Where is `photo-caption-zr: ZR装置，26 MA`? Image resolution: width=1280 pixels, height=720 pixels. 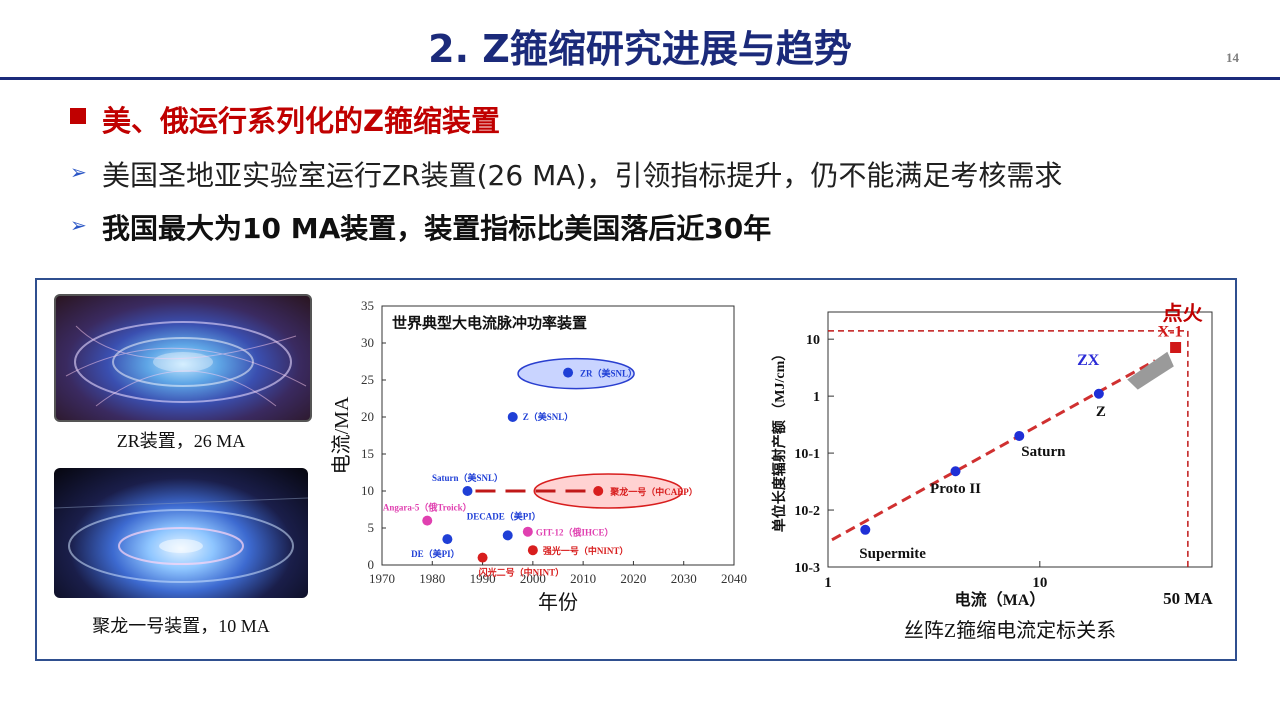
photo-caption-zr: ZR装置，26 MA is located at coordinates (181, 441).